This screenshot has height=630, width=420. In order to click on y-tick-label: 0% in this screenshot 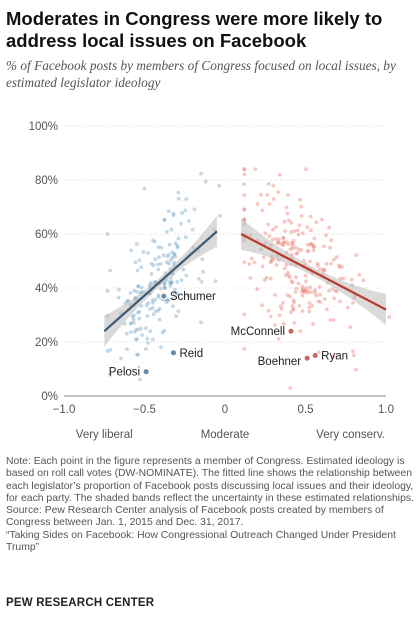, I will do `click(49, 397)`.